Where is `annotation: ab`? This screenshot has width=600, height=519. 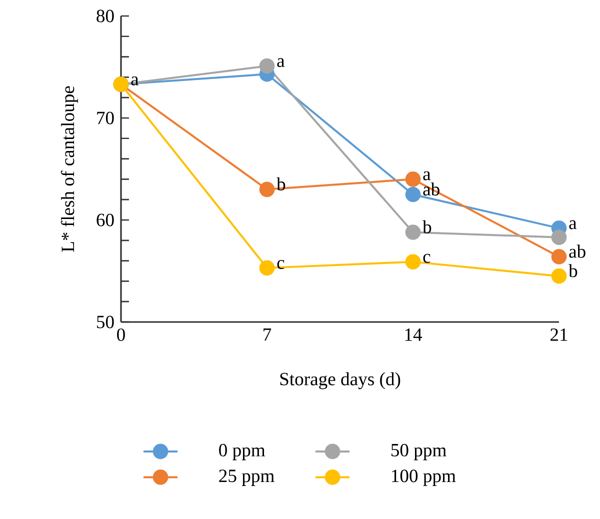
annotation: ab is located at coordinates (577, 251).